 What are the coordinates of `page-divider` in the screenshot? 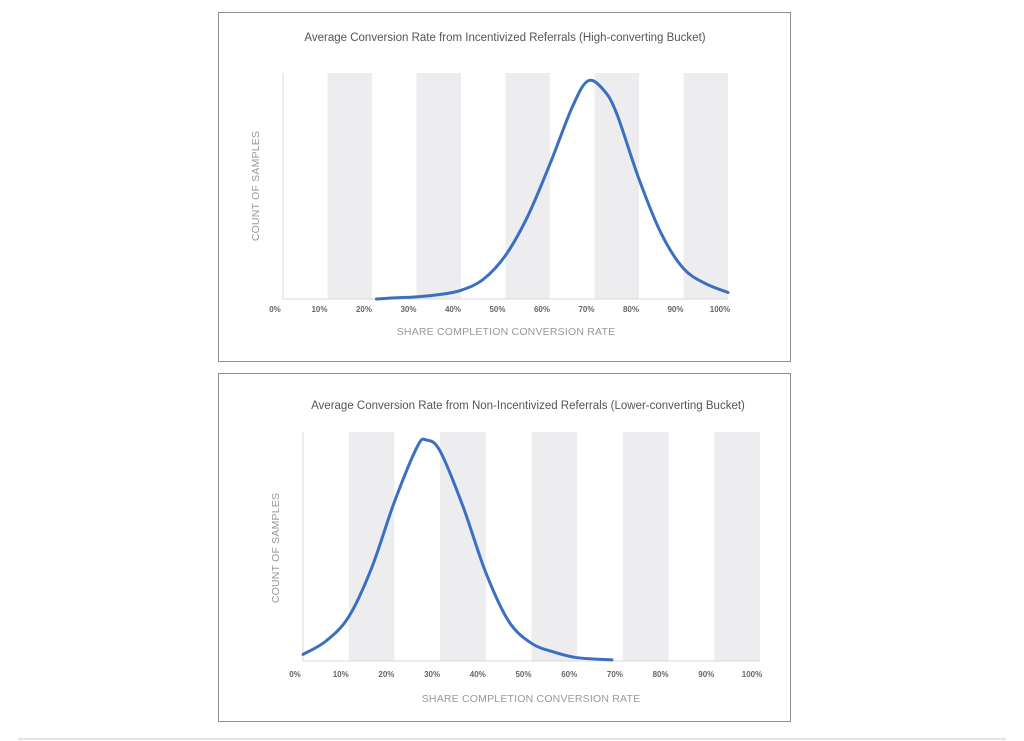 It's located at (512, 739).